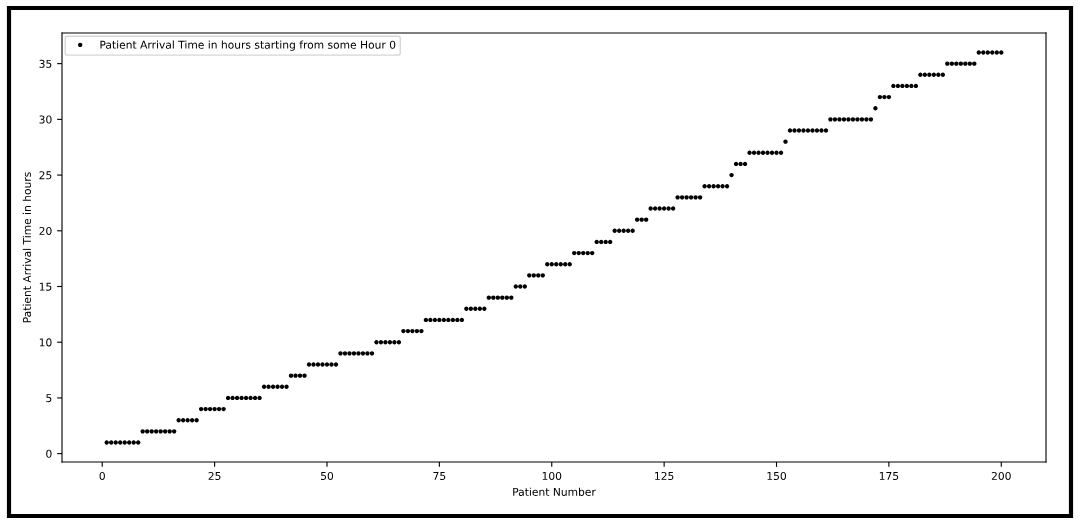 The height and width of the screenshot is (525, 1080). I want to click on y-tick-label: 35, so click(45, 63).